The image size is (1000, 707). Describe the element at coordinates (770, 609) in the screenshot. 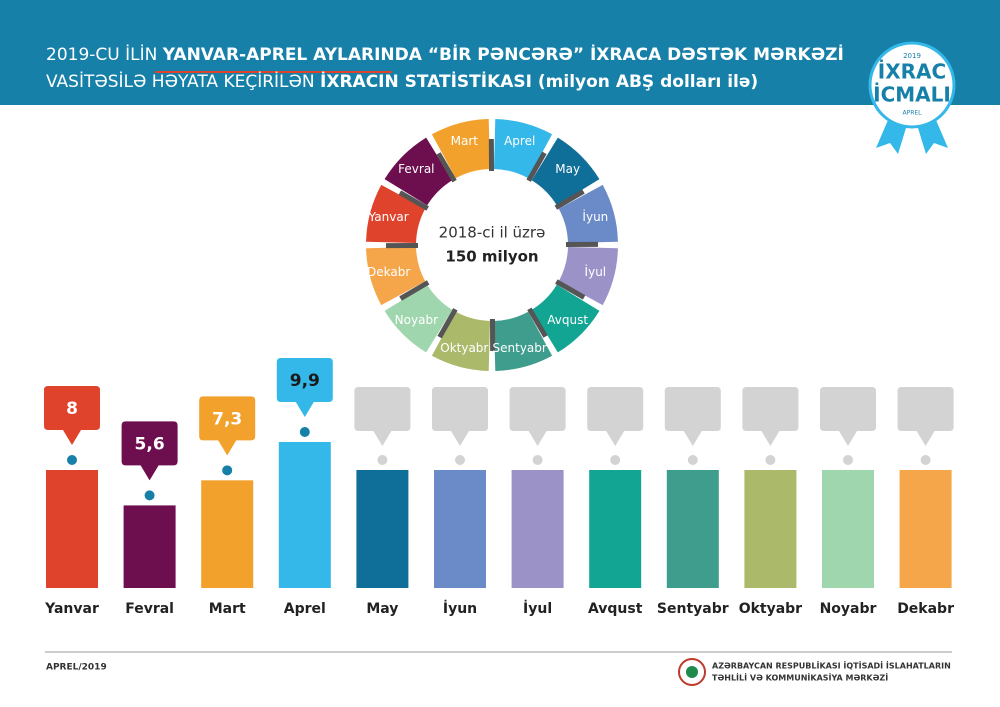

I see `x-tick-label: Oktyabr` at that location.